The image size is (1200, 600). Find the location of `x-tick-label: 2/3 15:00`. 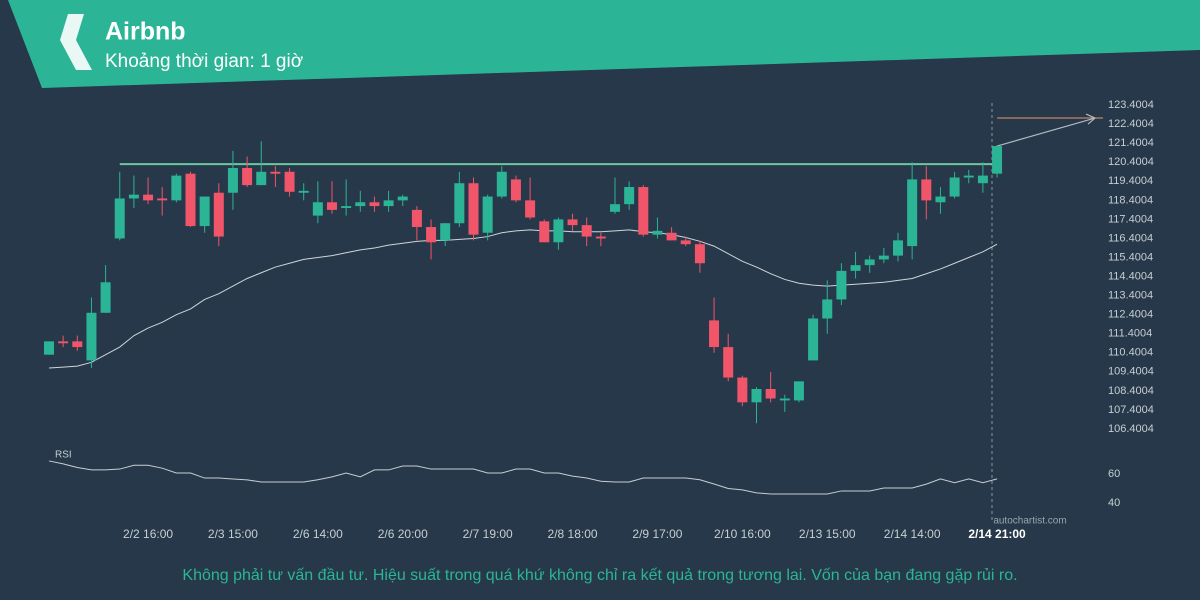

x-tick-label: 2/3 15:00 is located at coordinates (233, 534).